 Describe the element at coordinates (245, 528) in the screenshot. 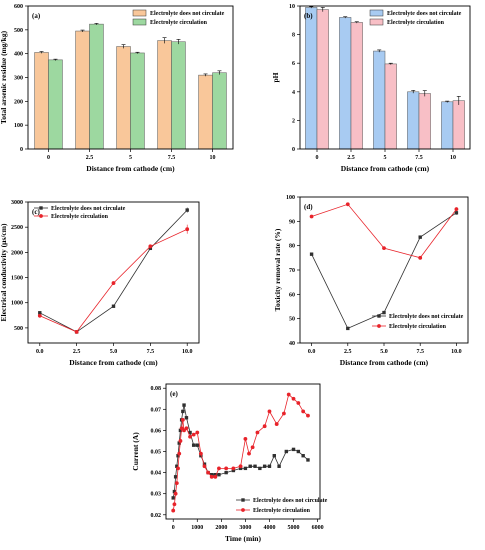

I see `x-tick-label: 3000` at that location.